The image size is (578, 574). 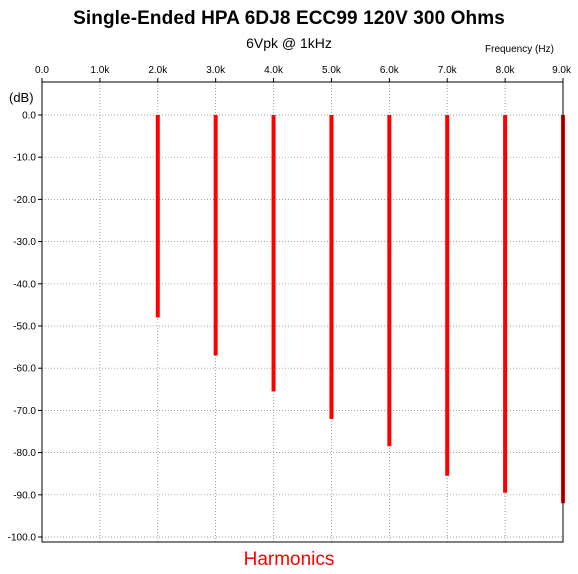 I want to click on y-tick-label: -10.0, so click(x=24, y=158).